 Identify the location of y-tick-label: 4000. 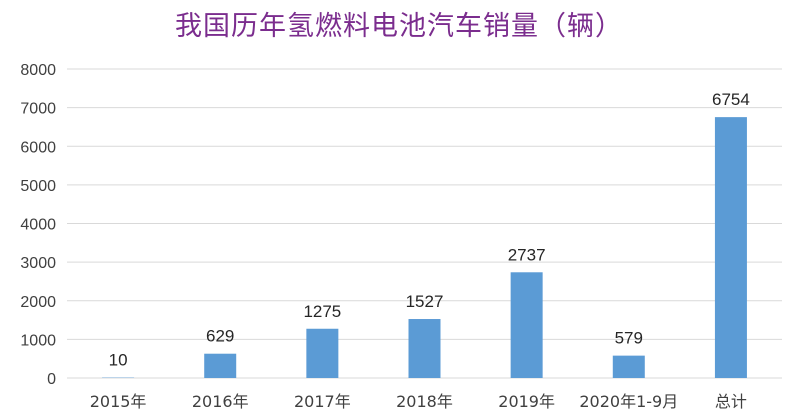
(38, 225).